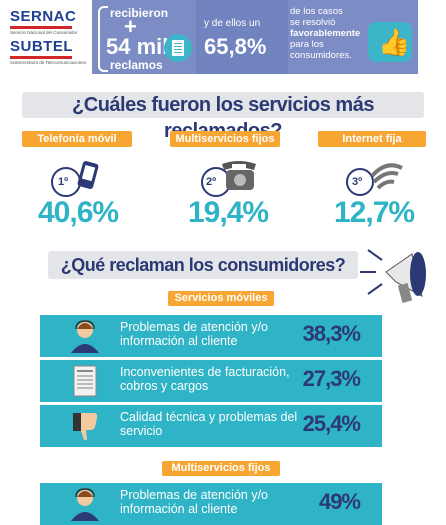 The image size is (446, 525). Describe the element at coordinates (221, 468) in the screenshot. I see `subtab-fixed-services: Multiservicios fijos` at that location.